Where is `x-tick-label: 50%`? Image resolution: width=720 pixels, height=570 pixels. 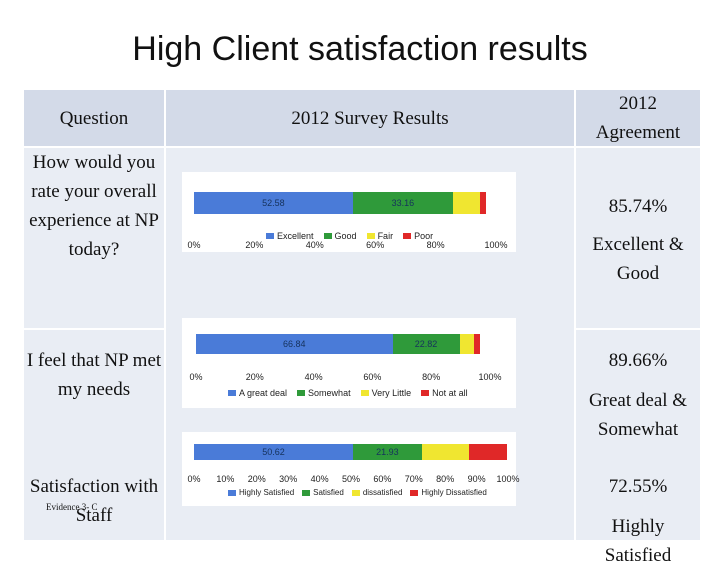 x-tick-label: 50% is located at coordinates (351, 479).